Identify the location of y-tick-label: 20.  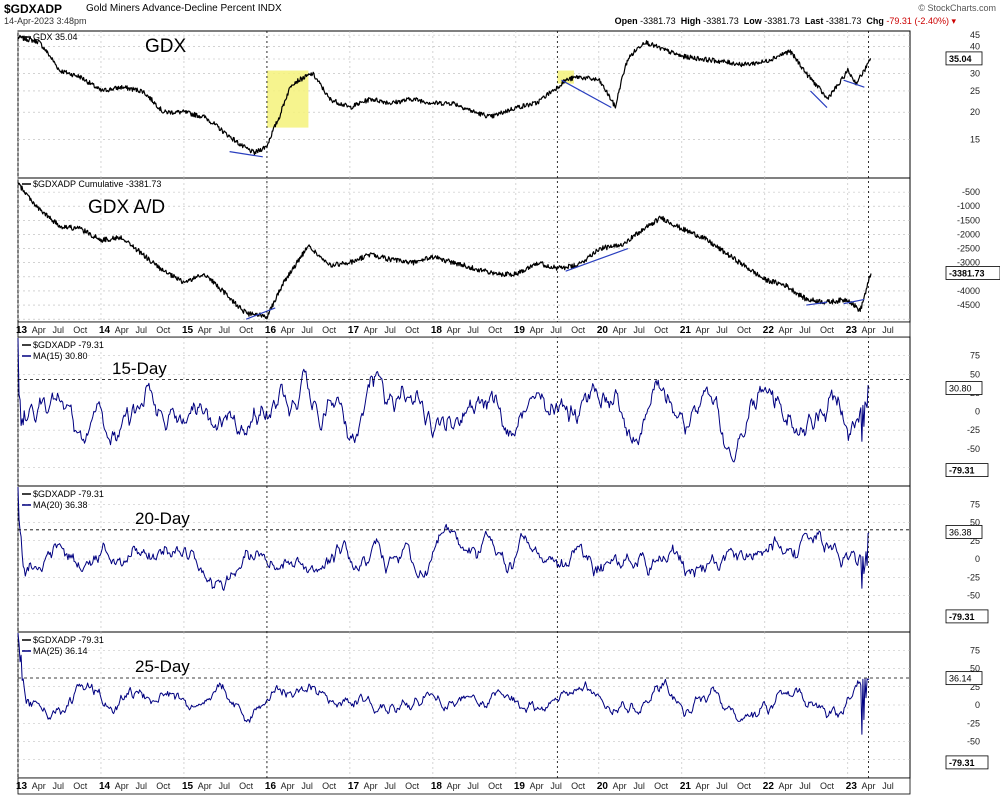
(975, 112).